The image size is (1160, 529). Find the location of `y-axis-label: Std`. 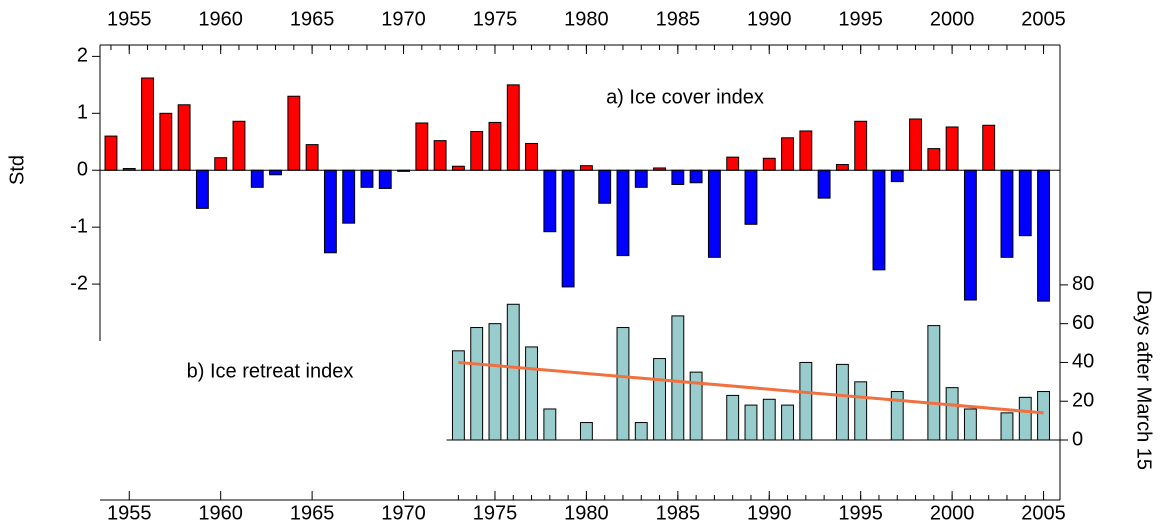

y-axis-label: Std is located at coordinates (17, 170).